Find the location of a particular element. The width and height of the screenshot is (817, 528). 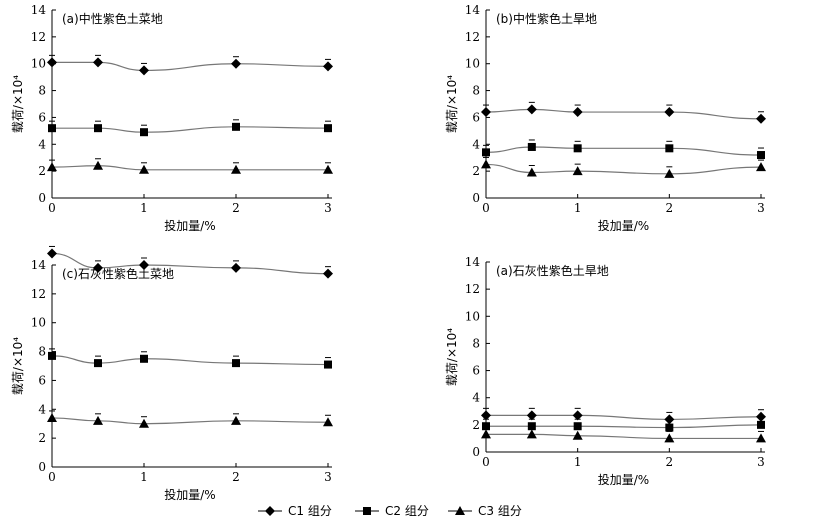

panel-title: (a)中性紫色土菜地 is located at coordinates (112, 18).